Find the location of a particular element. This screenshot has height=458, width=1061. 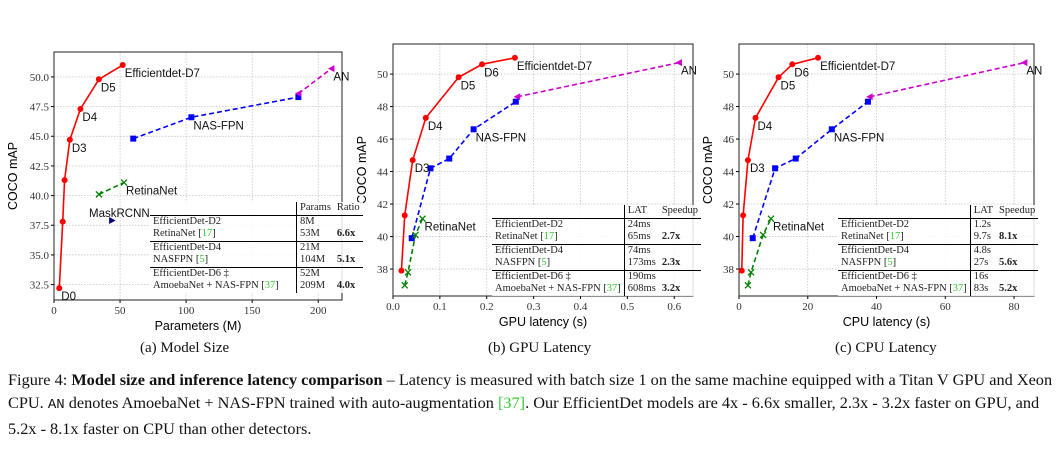

point-label: AN is located at coordinates (1034, 72).